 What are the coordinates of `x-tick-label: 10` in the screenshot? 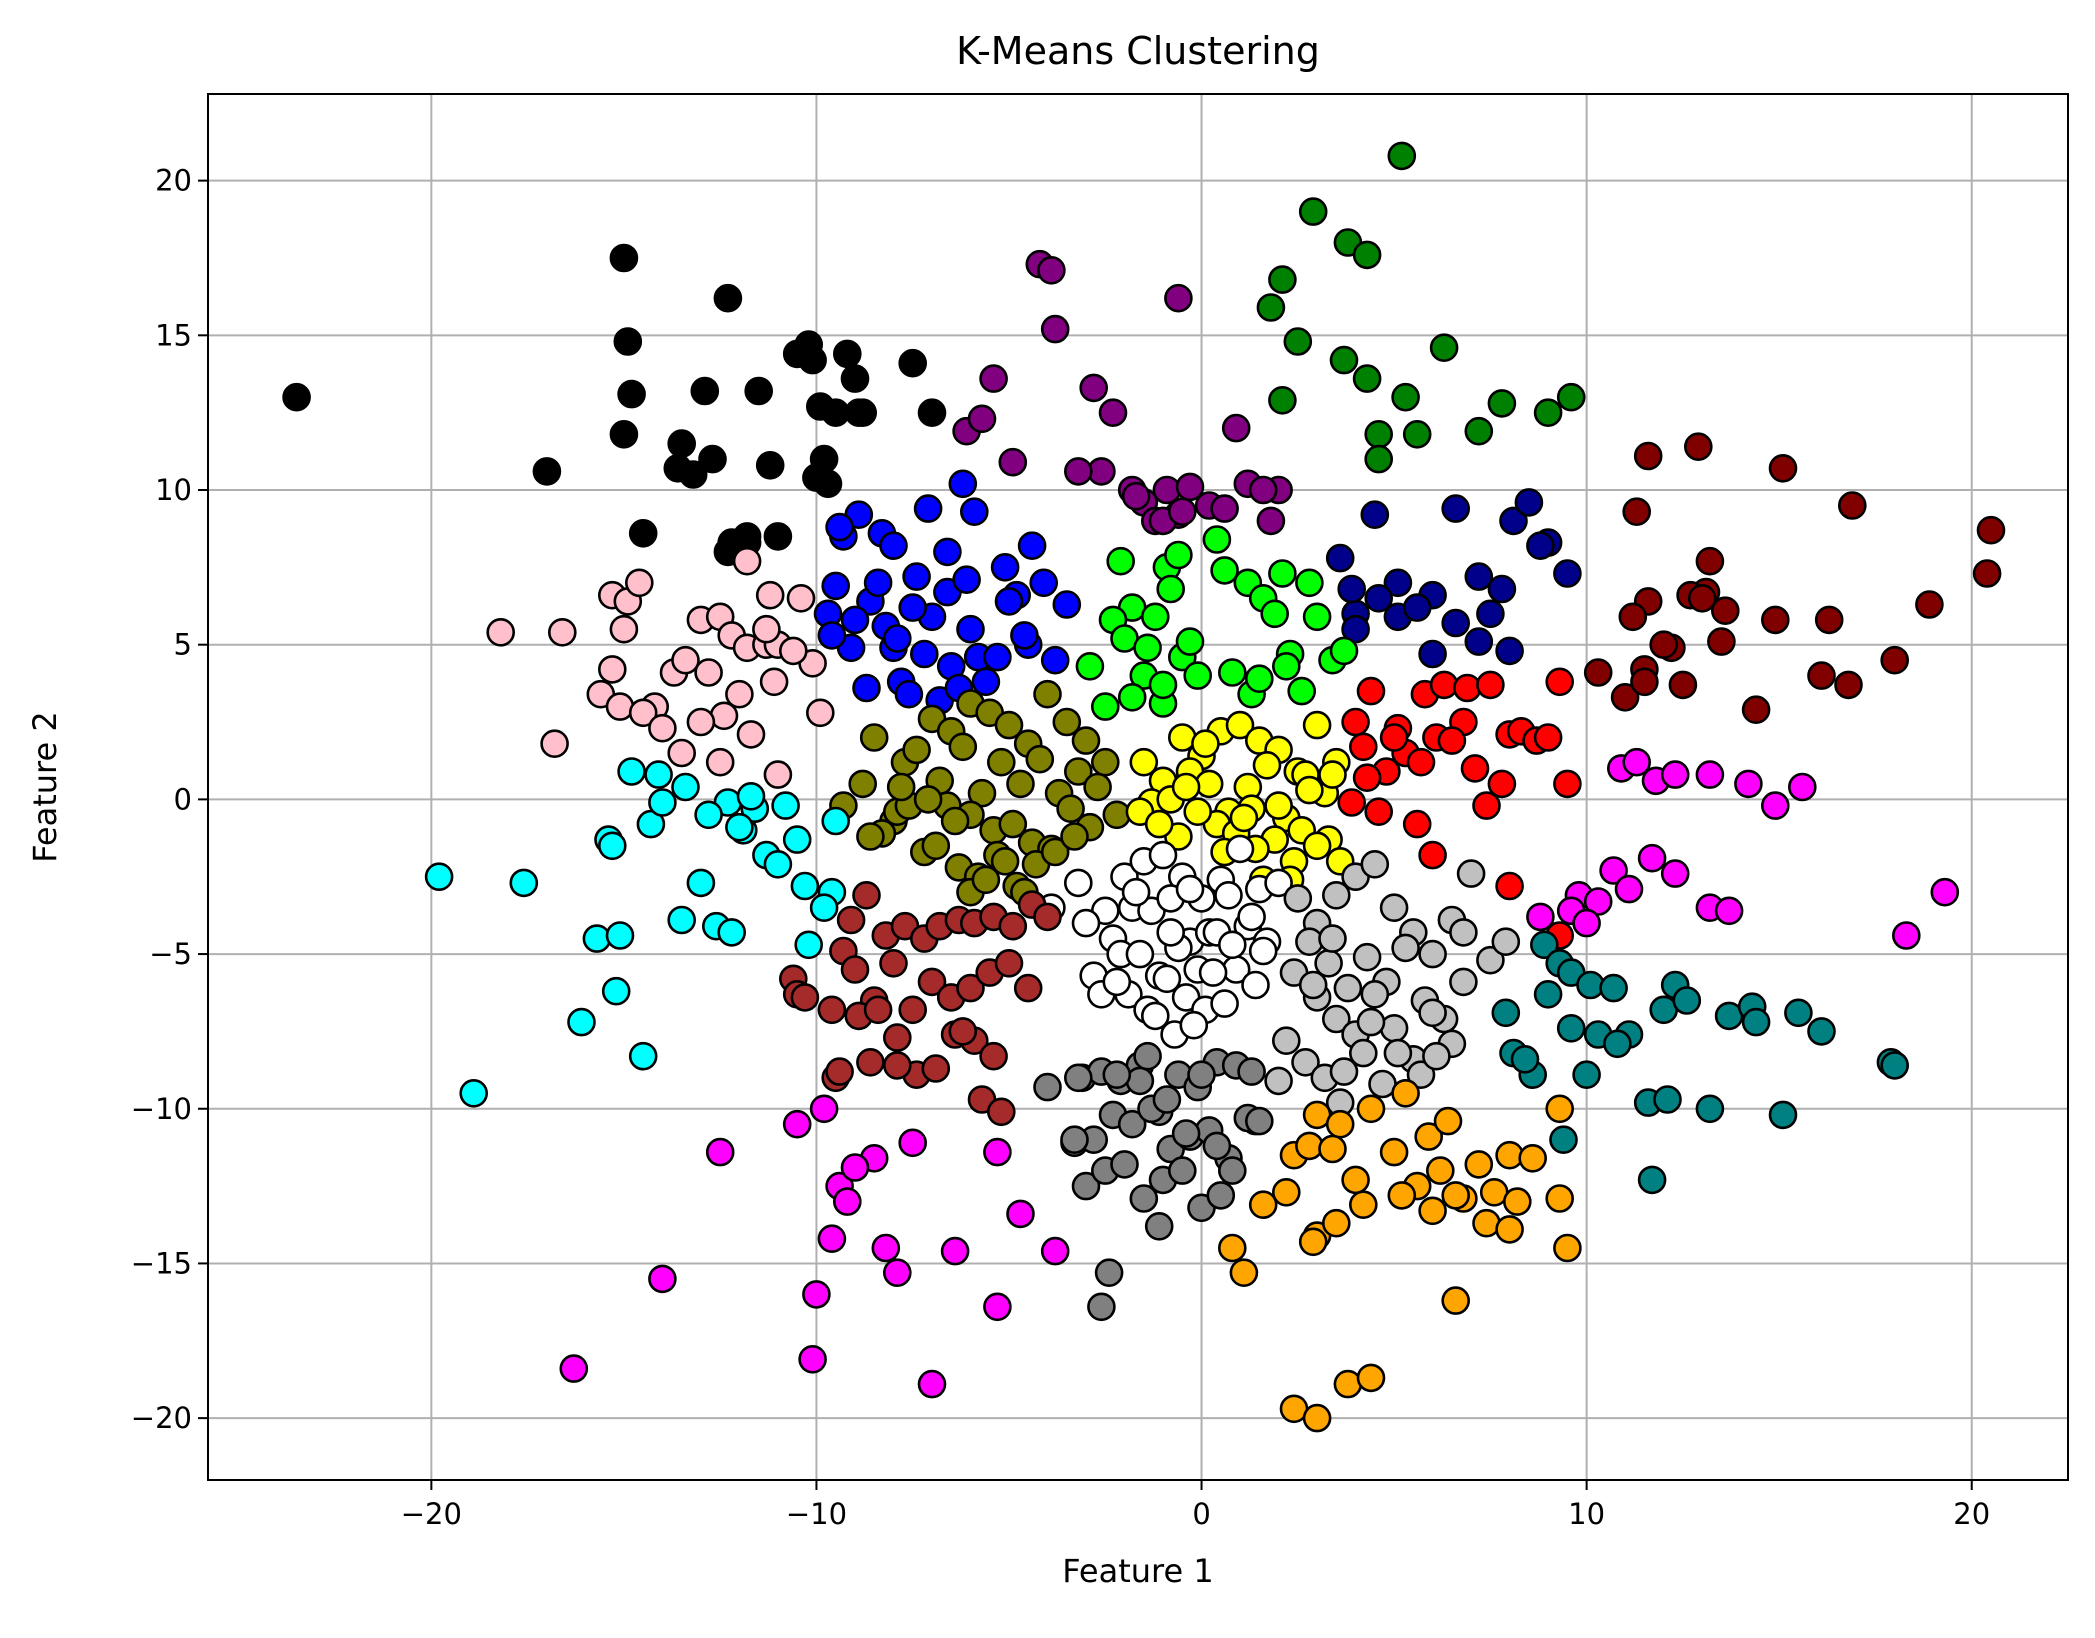 It's located at (1586, 1514).